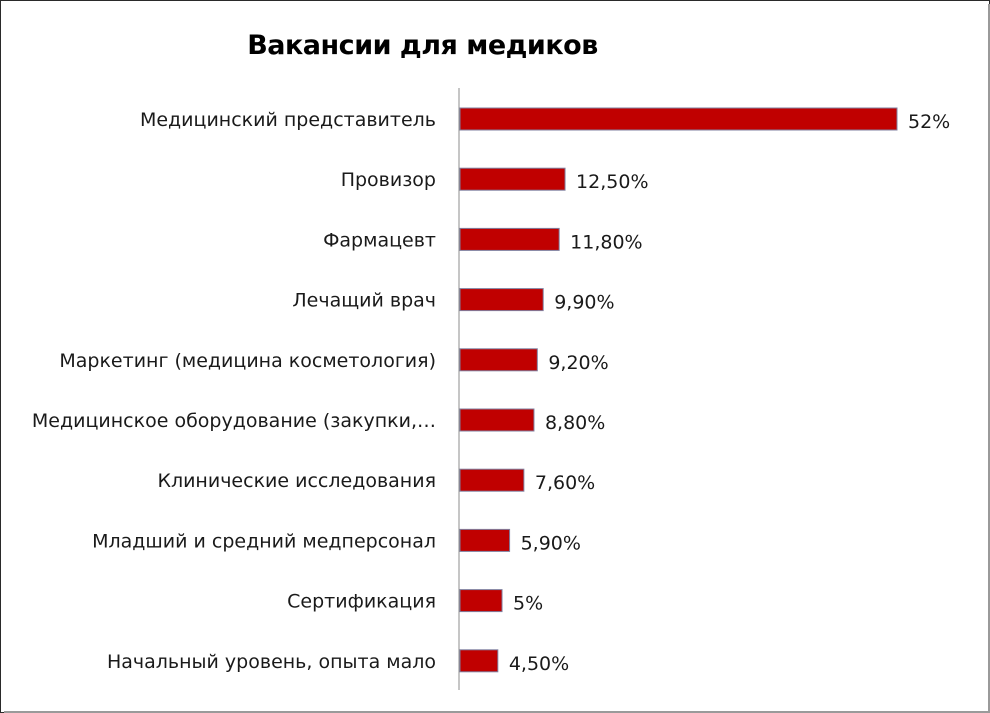  What do you see at coordinates (379, 240) in the screenshot?
I see `category-label: Фармацевт` at bounding box center [379, 240].